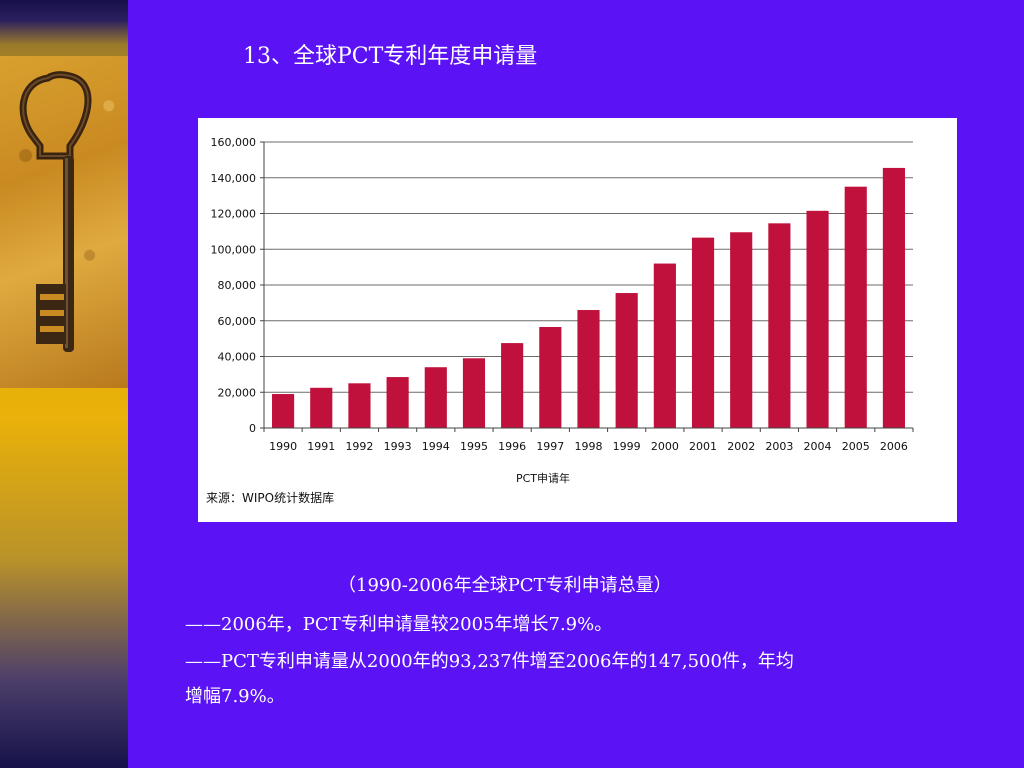 The height and width of the screenshot is (768, 1024). What do you see at coordinates (283, 411) in the screenshot?
I see `bar-1990` at bounding box center [283, 411].